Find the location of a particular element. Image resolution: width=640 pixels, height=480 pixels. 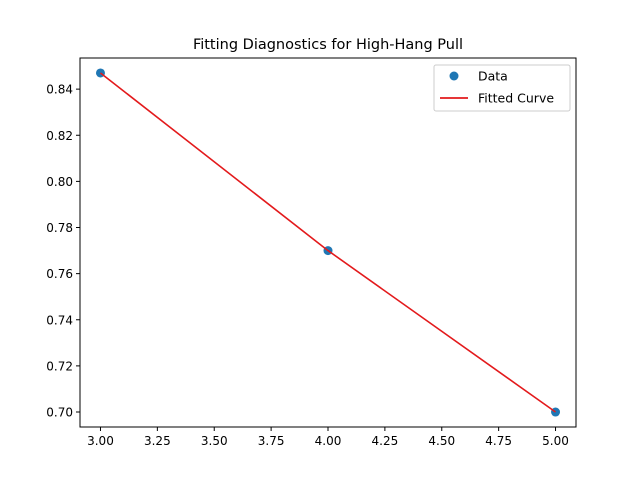

x-axis: 3.00 3.25 3.50 3.75 4.00 4.25 4.50 4.75 5.00 is located at coordinates (328, 437).